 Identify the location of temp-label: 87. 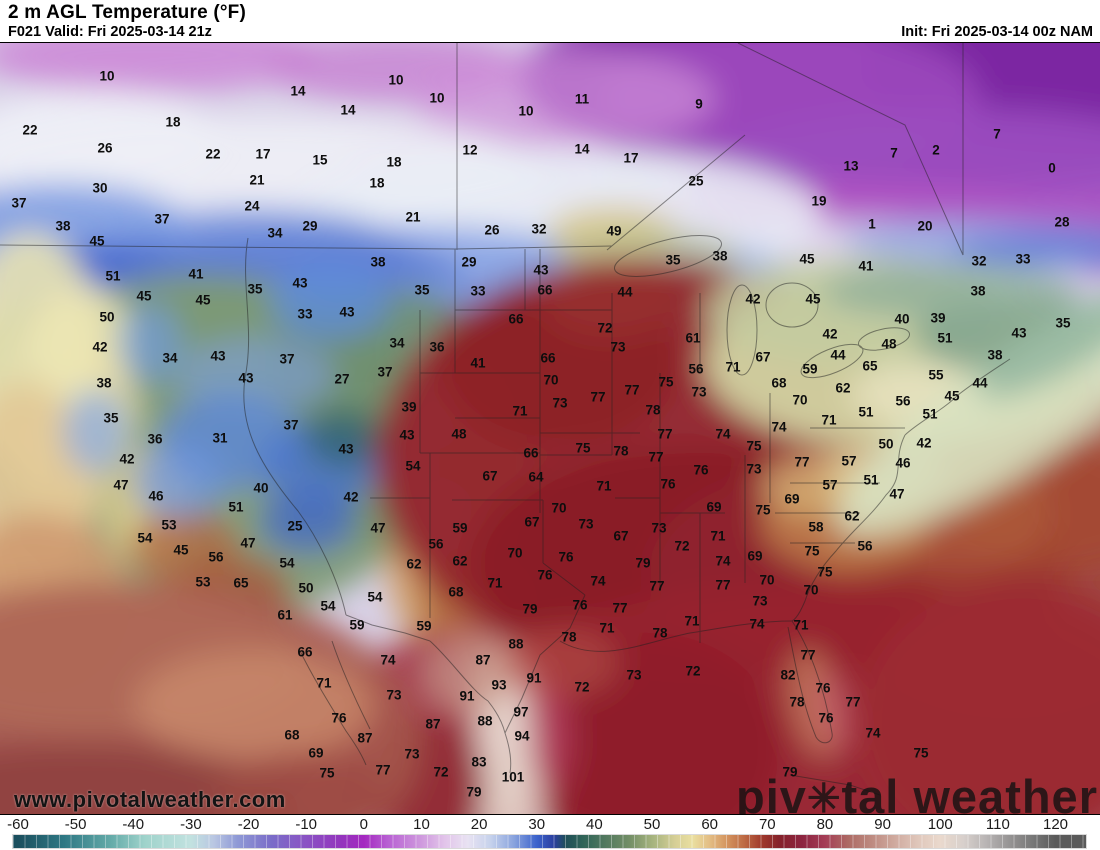
(365, 738).